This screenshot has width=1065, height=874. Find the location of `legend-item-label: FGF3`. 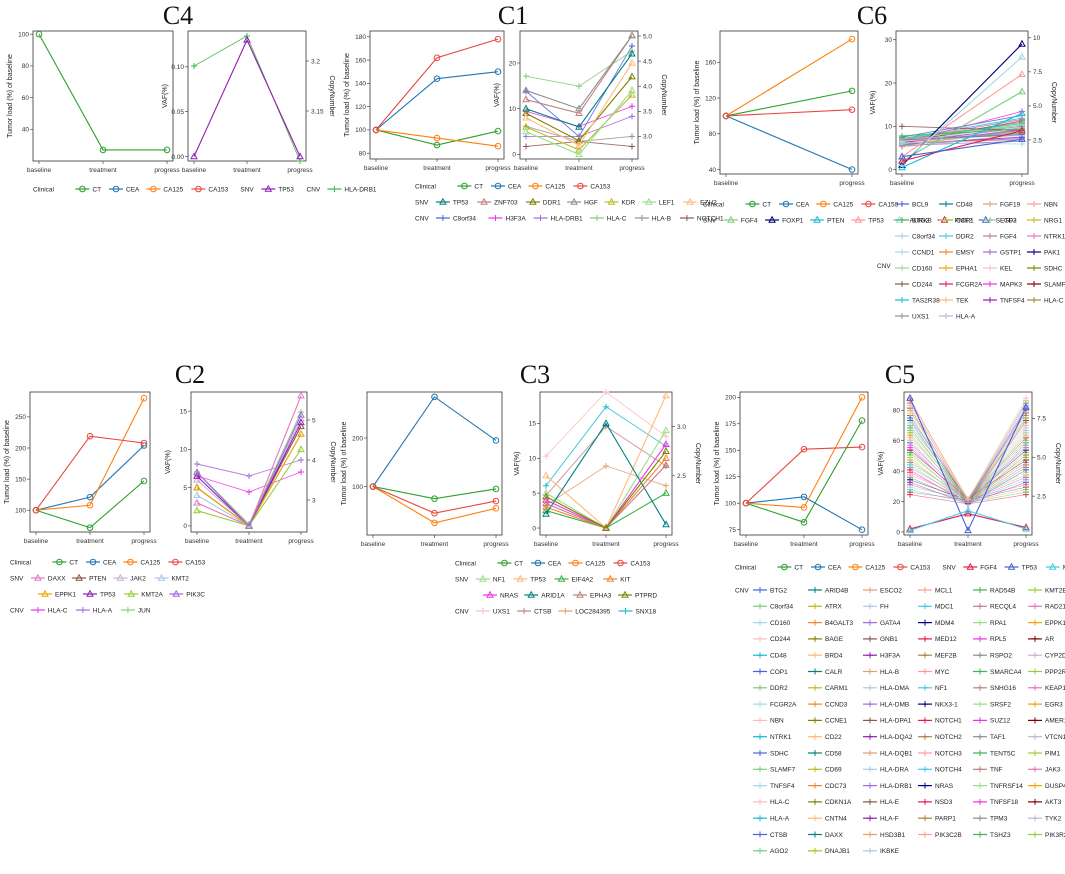

legend-item-label: FGF3 is located at coordinates (1008, 220).